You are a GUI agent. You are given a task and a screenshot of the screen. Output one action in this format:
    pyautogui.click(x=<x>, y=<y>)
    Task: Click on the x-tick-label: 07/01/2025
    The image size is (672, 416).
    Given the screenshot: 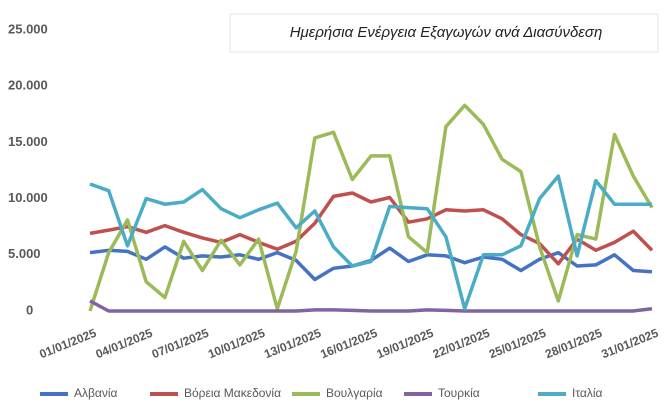 What is the action you would take?
    pyautogui.click(x=180, y=344)
    